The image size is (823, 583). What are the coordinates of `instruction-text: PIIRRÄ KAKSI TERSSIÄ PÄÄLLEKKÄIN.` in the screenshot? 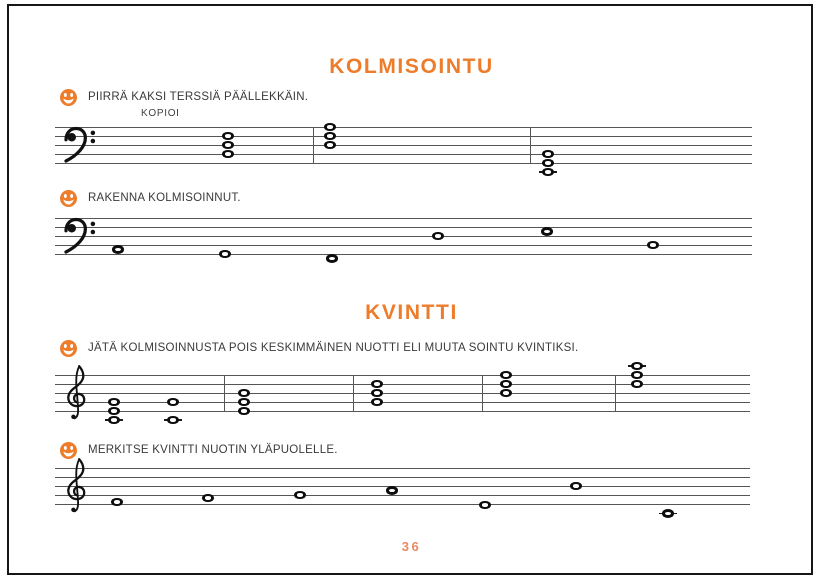 It's located at (198, 97).